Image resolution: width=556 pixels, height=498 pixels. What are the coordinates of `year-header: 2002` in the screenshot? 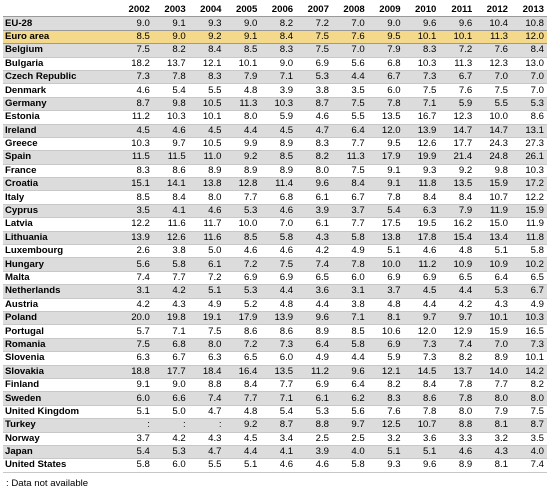 It's located at (135, 11).